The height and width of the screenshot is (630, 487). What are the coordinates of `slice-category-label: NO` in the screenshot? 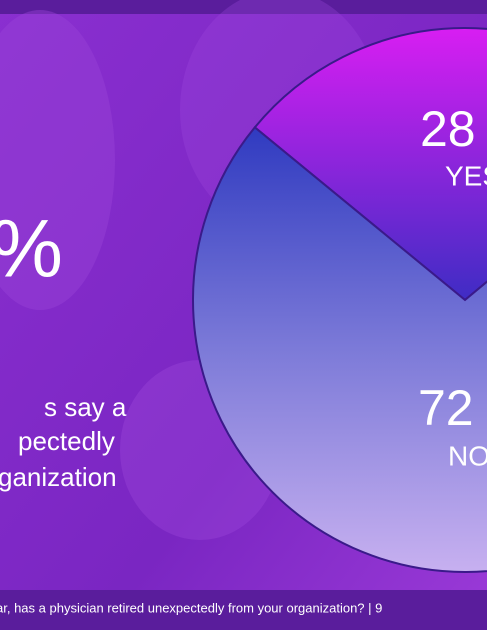 It's located at (467, 455).